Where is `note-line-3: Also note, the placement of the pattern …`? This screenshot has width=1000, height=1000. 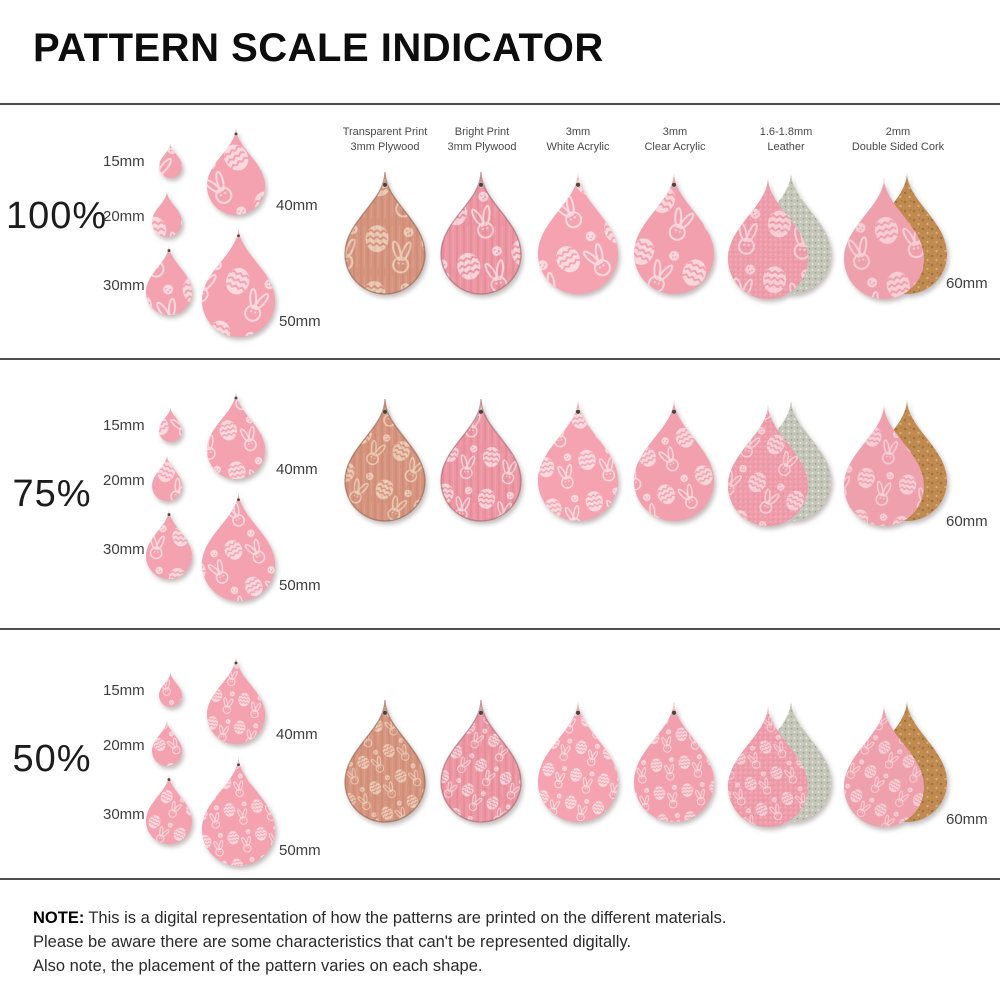 note-line-3: Also note, the placement of the pattern … is located at coordinates (258, 966).